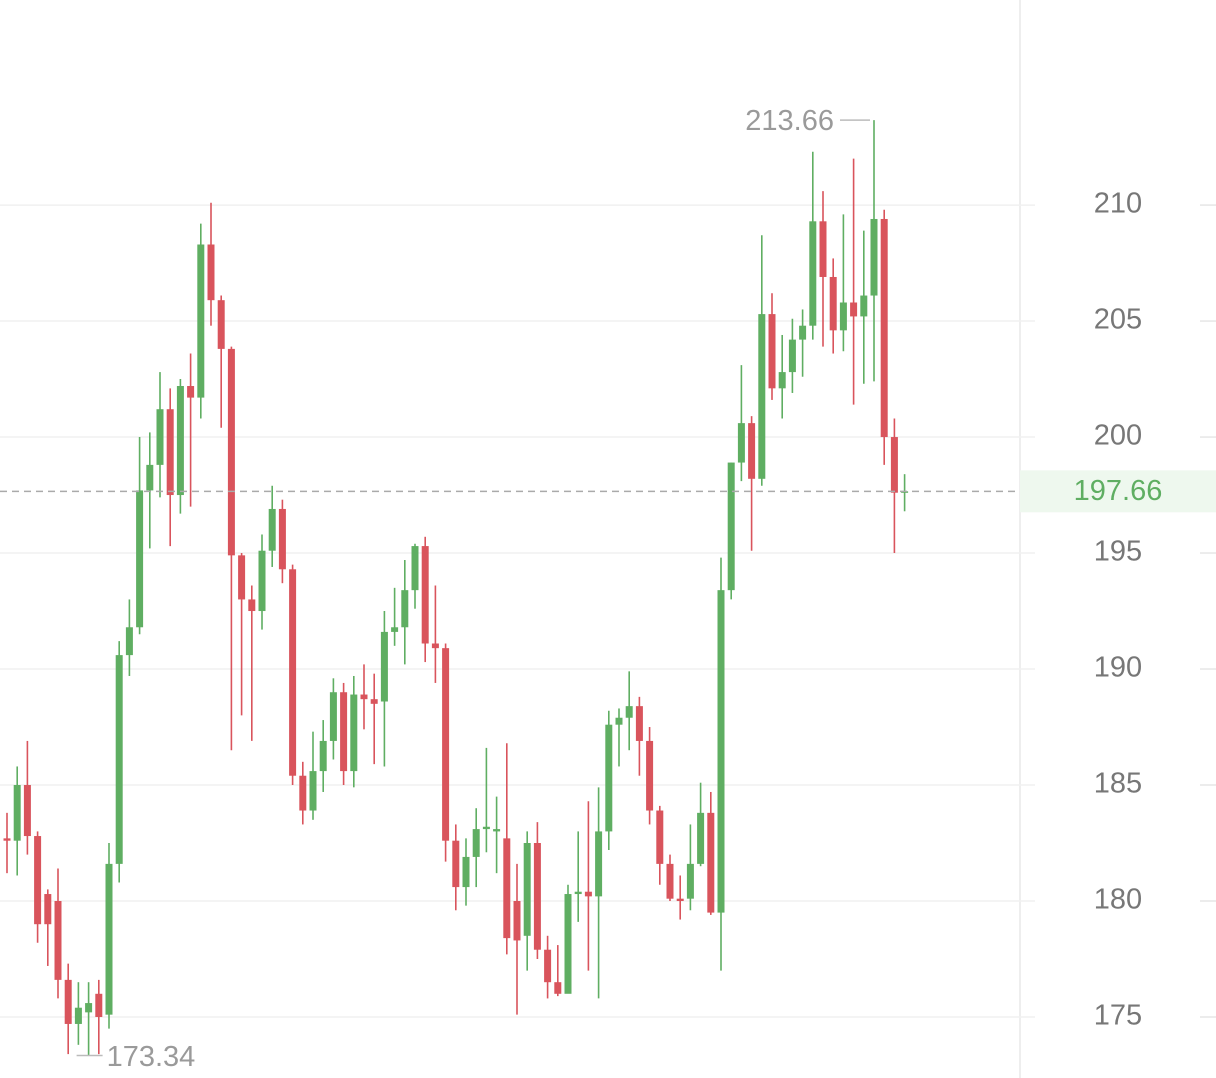 The image size is (1216, 1078). Describe the element at coordinates (789, 121) in the screenshot. I see `max-label: 213.66` at that location.